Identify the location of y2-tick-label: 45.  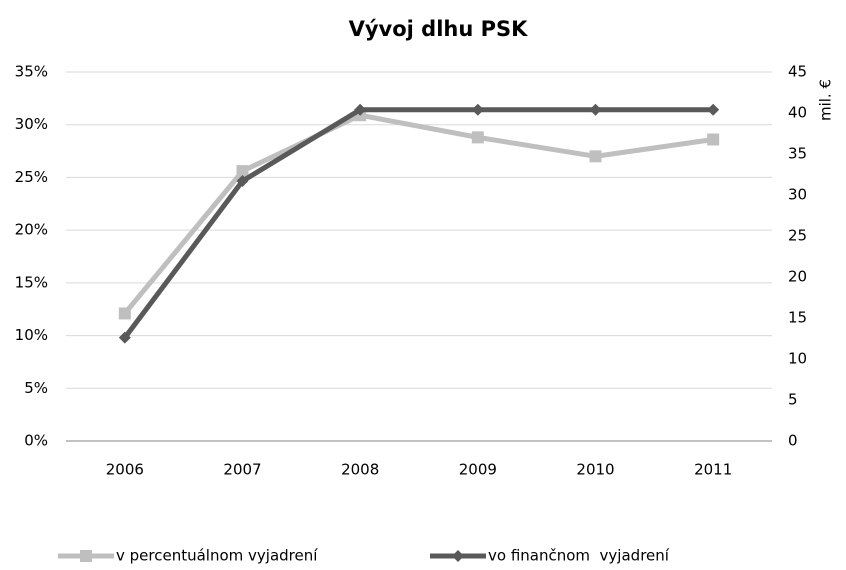
(797, 72).